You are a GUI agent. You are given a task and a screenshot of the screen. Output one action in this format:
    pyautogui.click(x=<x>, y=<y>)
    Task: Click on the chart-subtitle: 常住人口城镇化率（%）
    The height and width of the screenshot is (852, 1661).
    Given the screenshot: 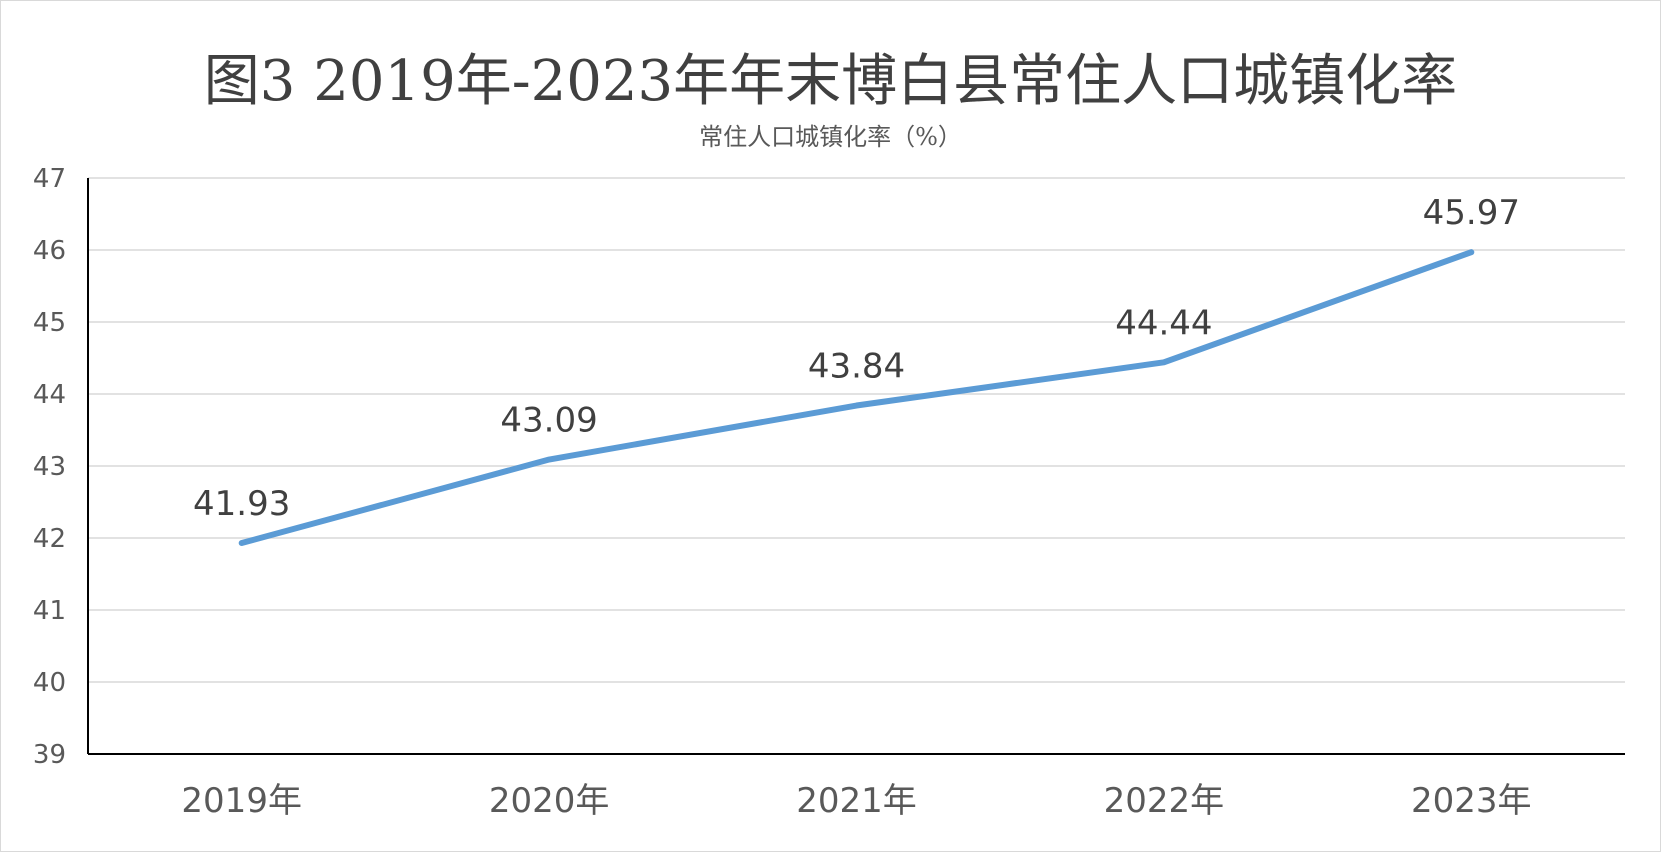 What is the action you would take?
    pyautogui.click(x=830, y=137)
    